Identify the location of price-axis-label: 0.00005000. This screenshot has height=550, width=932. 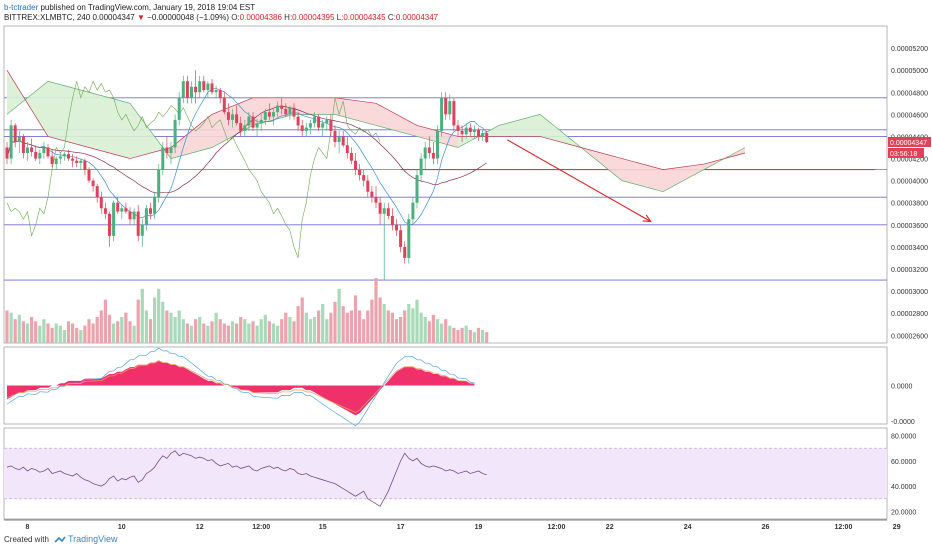
(909, 71).